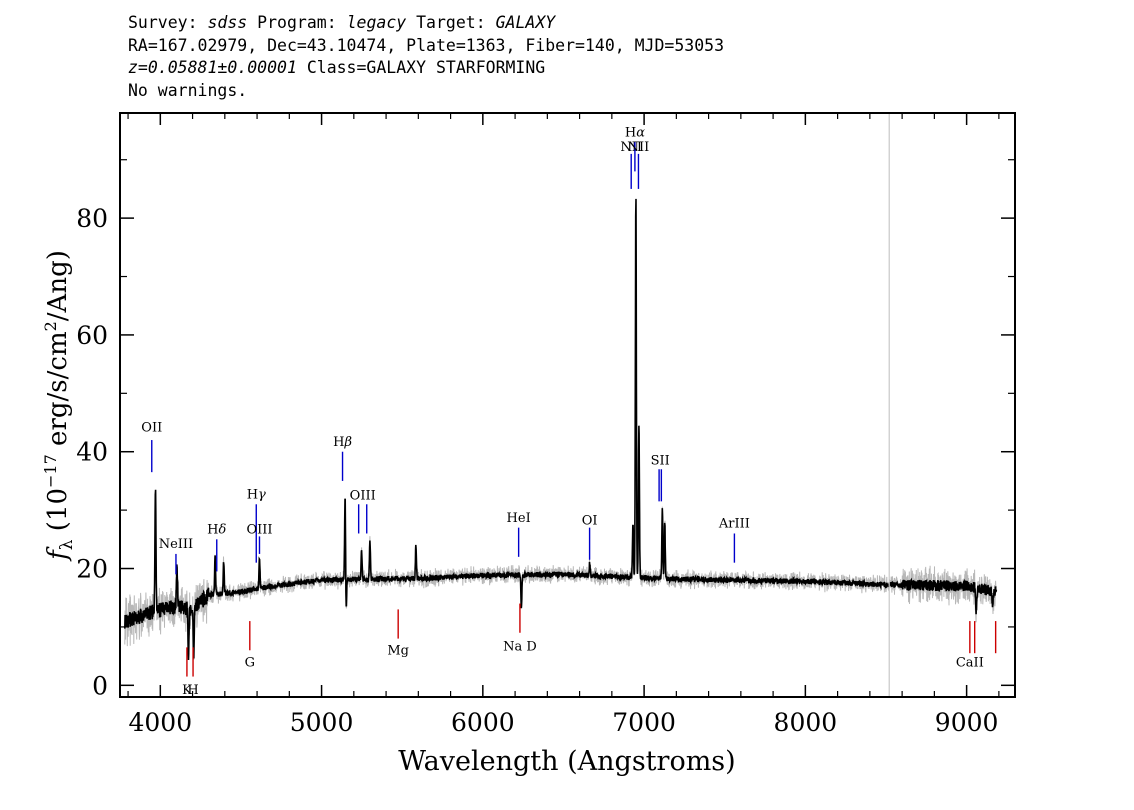  Describe the element at coordinates (151, 427) in the screenshot. I see `emission-line-label: OII` at that location.